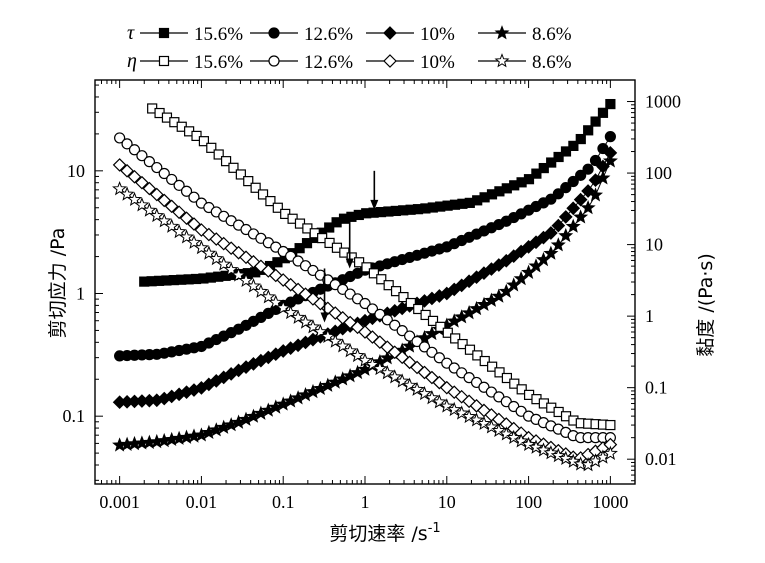 The height and width of the screenshot is (563, 765). I want to click on right-y-tick-label: 100, so click(658, 173).